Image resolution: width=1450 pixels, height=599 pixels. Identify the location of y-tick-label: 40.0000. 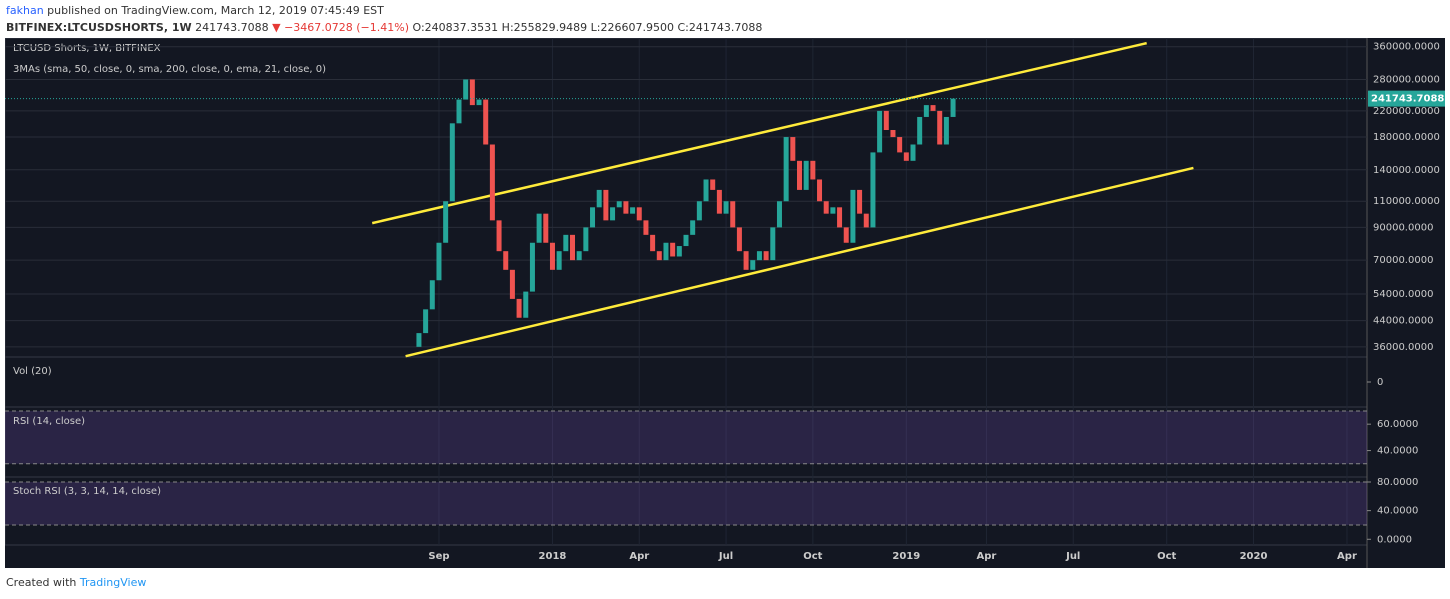
(1397, 511).